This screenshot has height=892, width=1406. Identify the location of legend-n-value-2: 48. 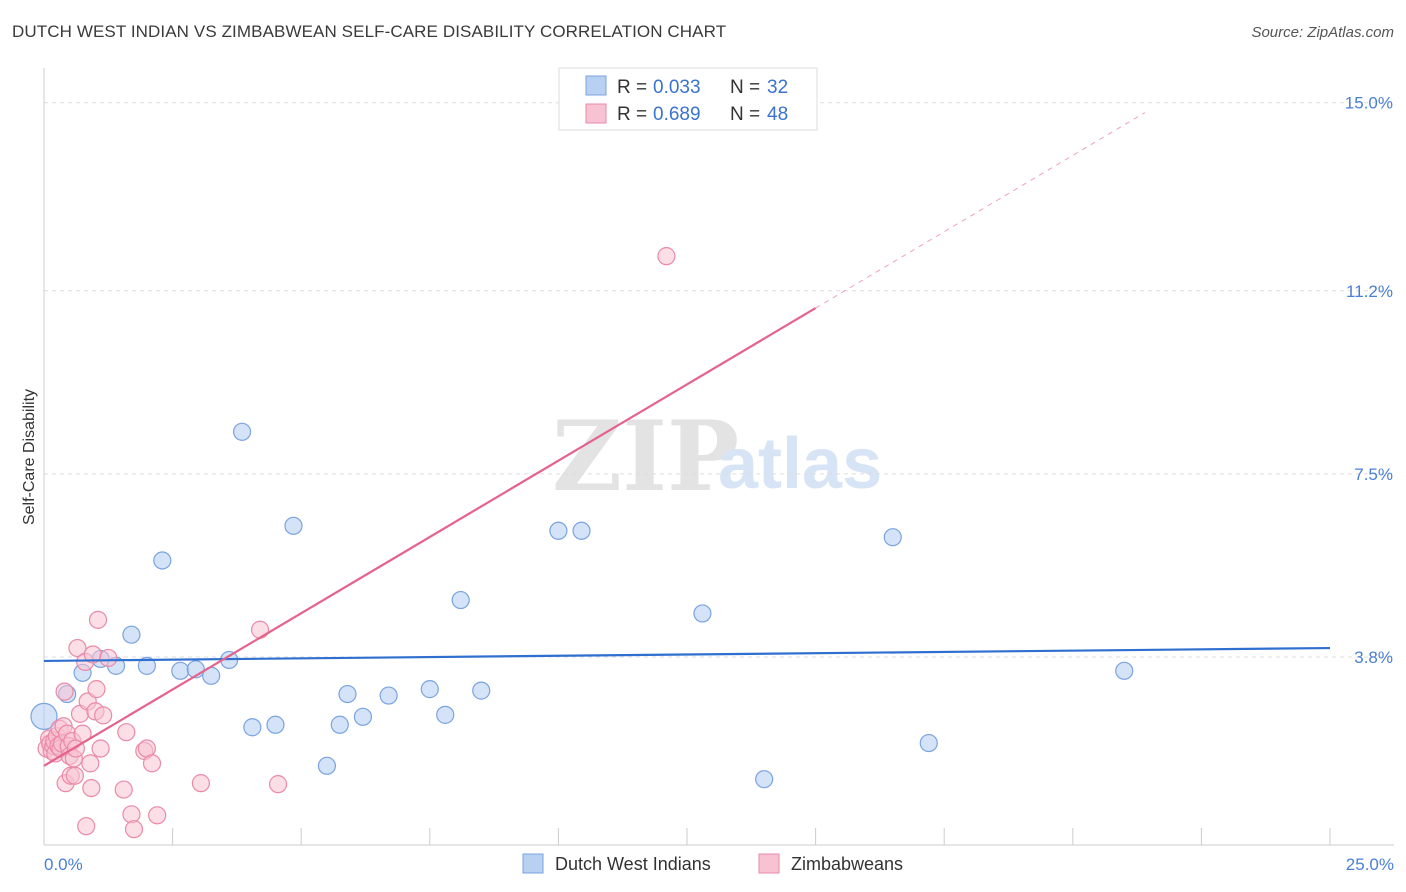
(777, 114).